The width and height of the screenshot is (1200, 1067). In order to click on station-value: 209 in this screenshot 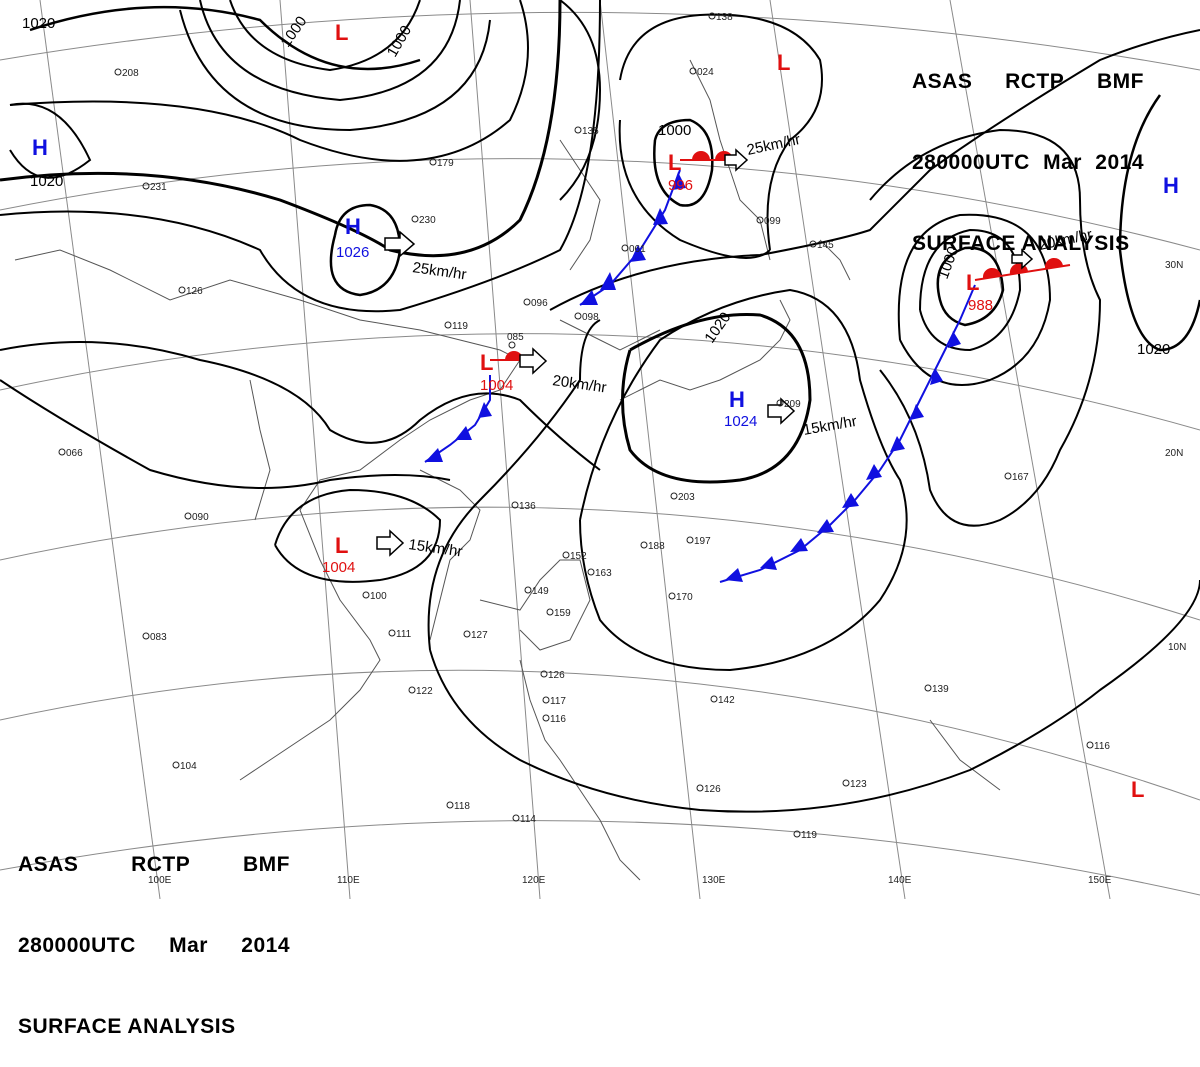, I will do `click(792, 404)`.